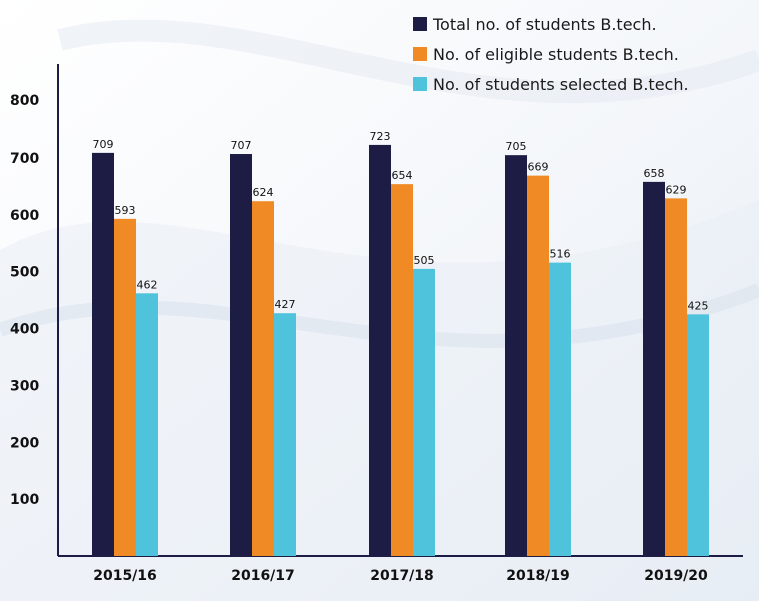 This screenshot has width=759, height=605. I want to click on y-tick-label: 600, so click(24, 216).